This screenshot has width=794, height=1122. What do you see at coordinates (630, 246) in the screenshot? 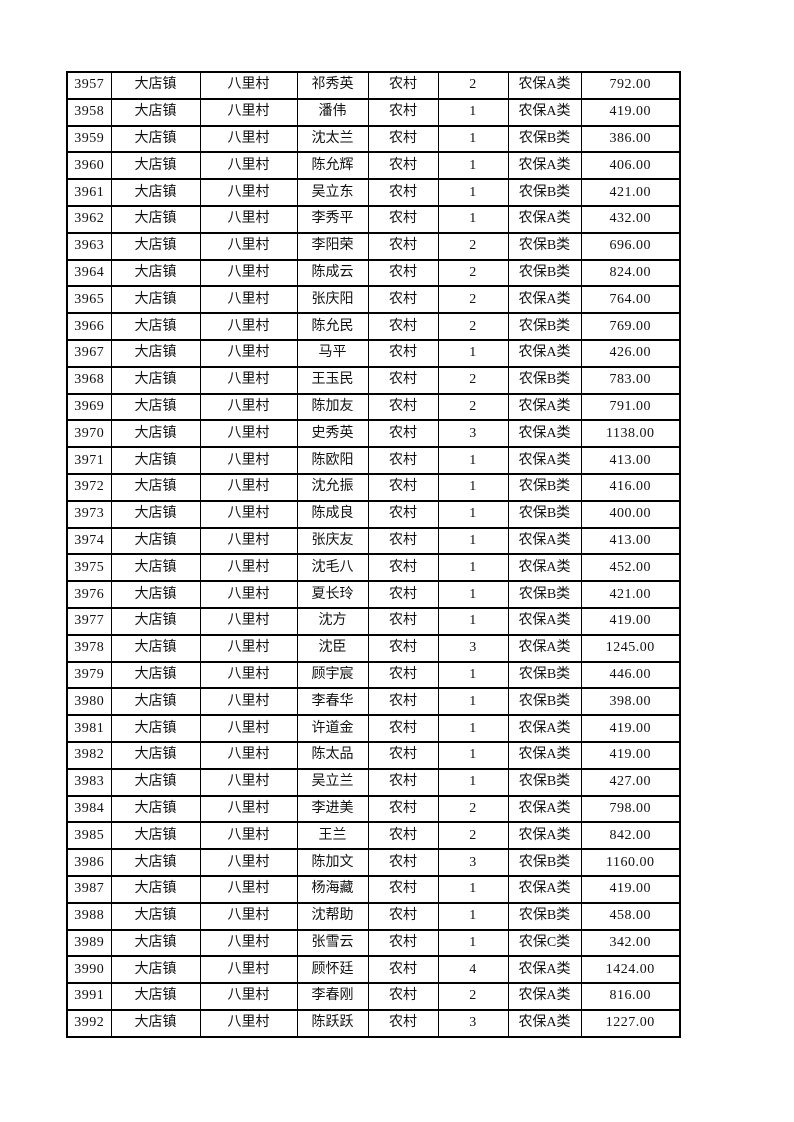
I see `cell-amount: 696.00` at bounding box center [630, 246].